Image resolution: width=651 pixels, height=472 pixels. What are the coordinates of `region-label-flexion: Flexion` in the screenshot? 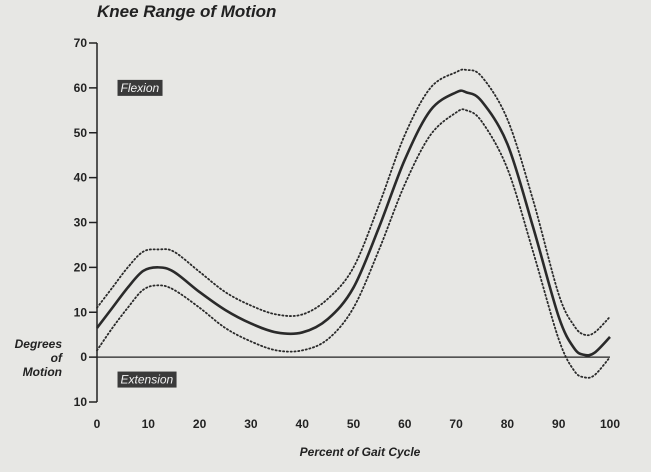 It's located at (140, 87).